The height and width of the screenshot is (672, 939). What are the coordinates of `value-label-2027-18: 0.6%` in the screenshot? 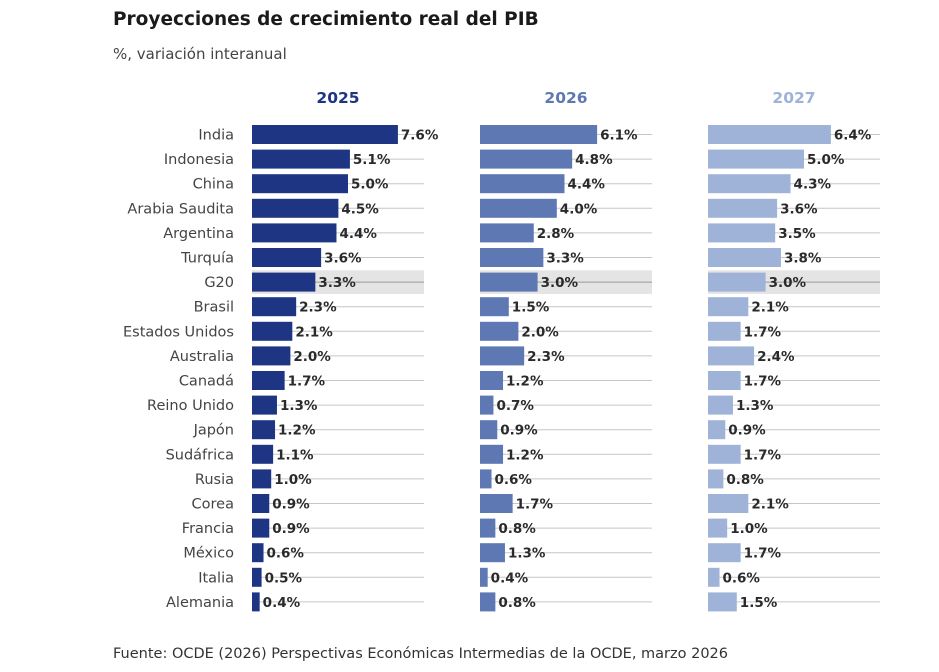 It's located at (742, 578).